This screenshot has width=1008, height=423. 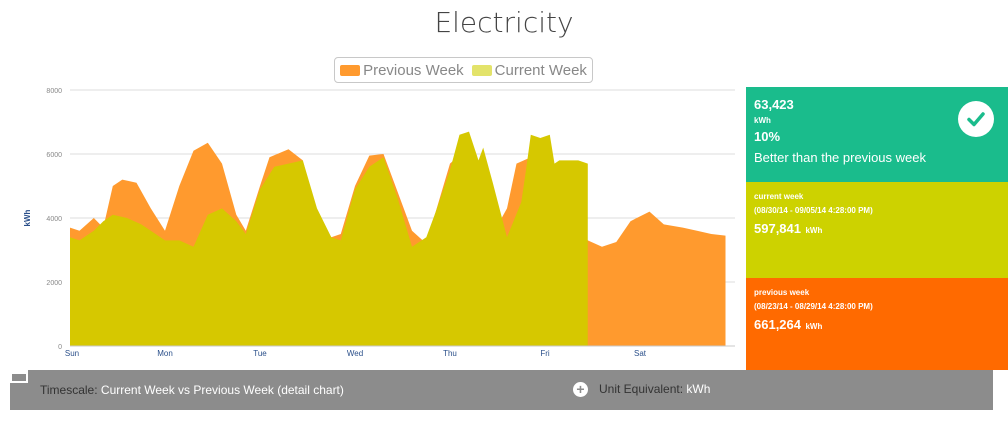 I want to click on x-tick-label-thu: Thu, so click(x=450, y=353).